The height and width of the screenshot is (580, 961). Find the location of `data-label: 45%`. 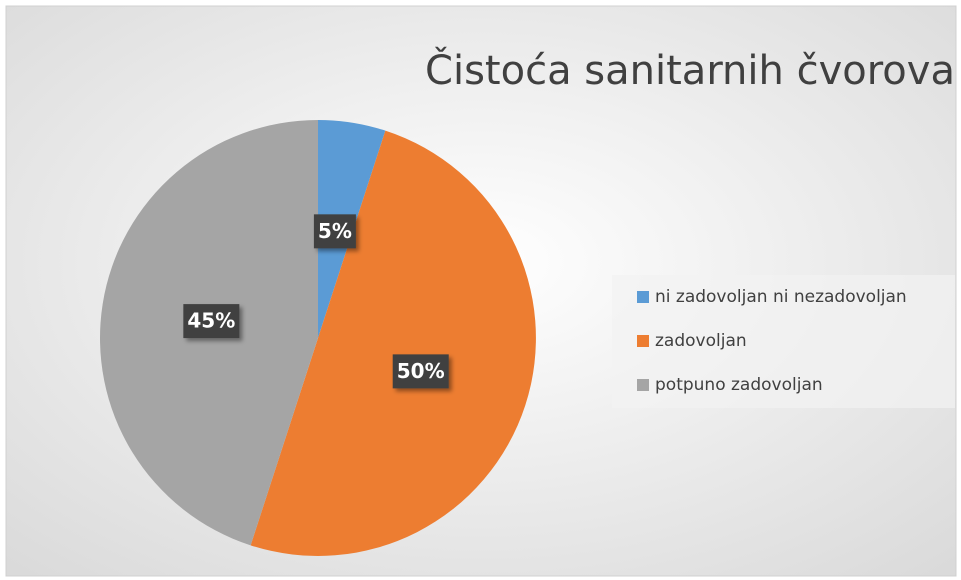

data-label: 45% is located at coordinates (211, 321).